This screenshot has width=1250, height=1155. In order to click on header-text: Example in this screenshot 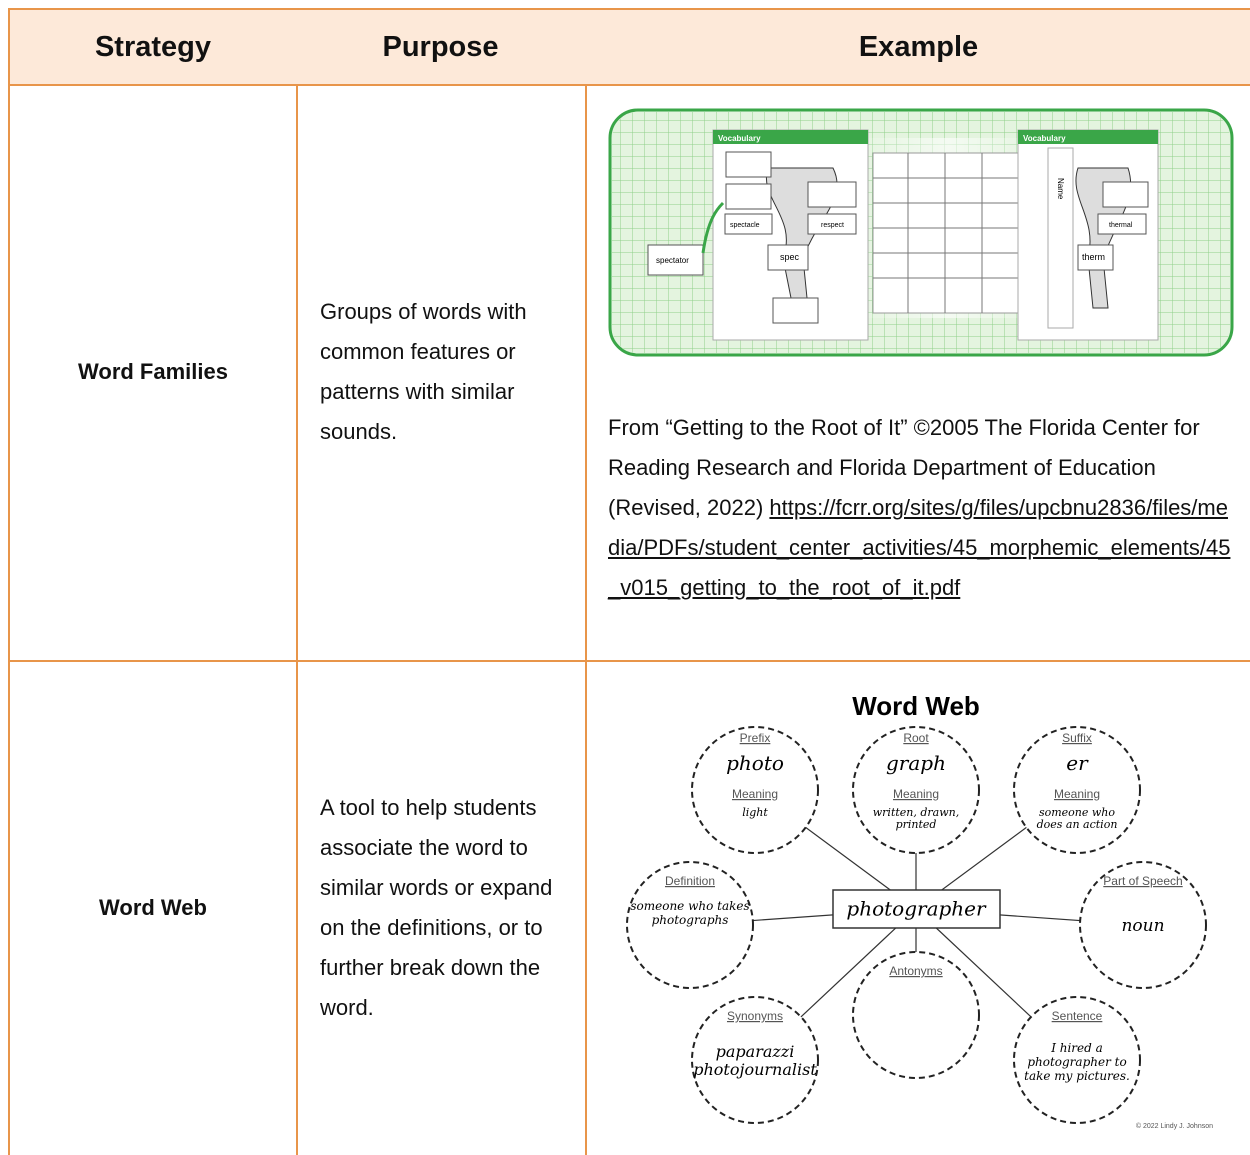, I will do `click(918, 46)`.